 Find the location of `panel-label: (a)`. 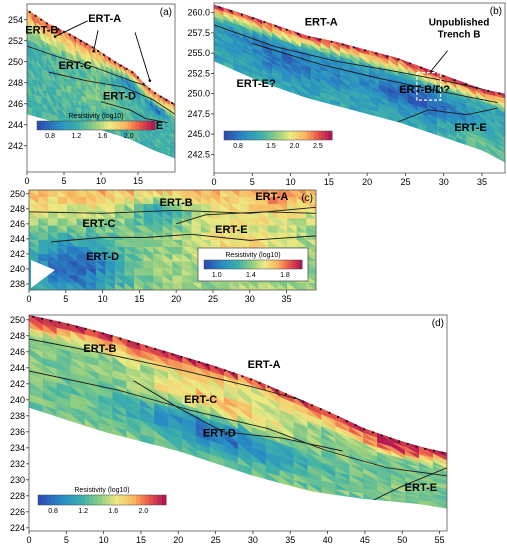

panel-label: (a) is located at coordinates (166, 12).